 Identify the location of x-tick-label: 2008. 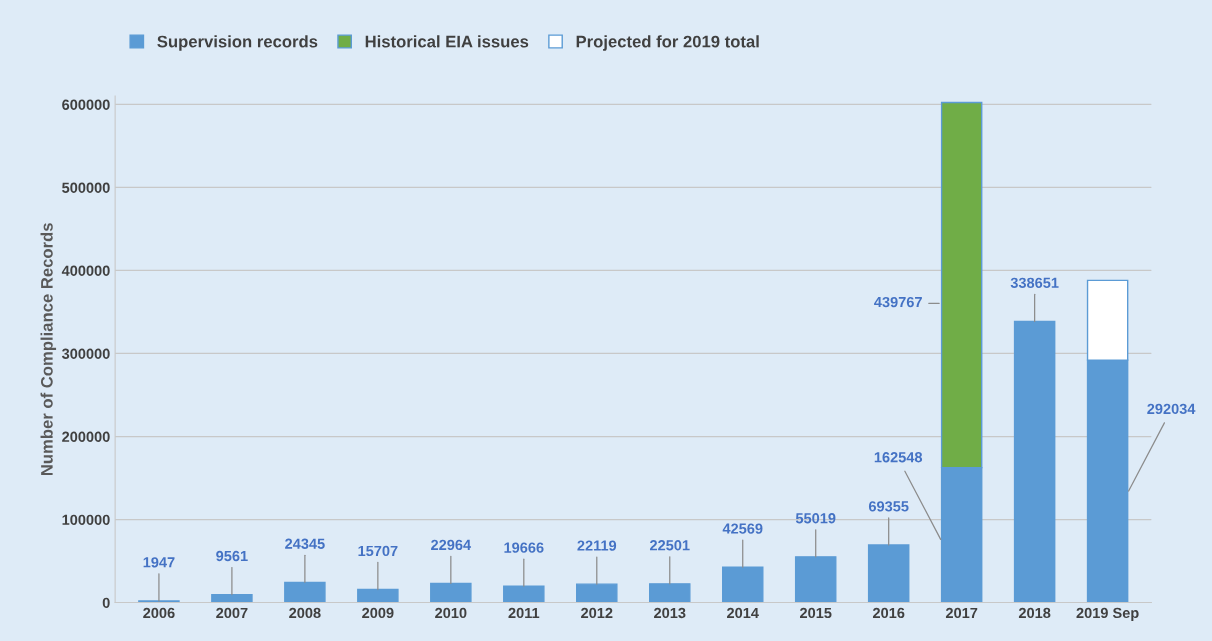
(305, 613).